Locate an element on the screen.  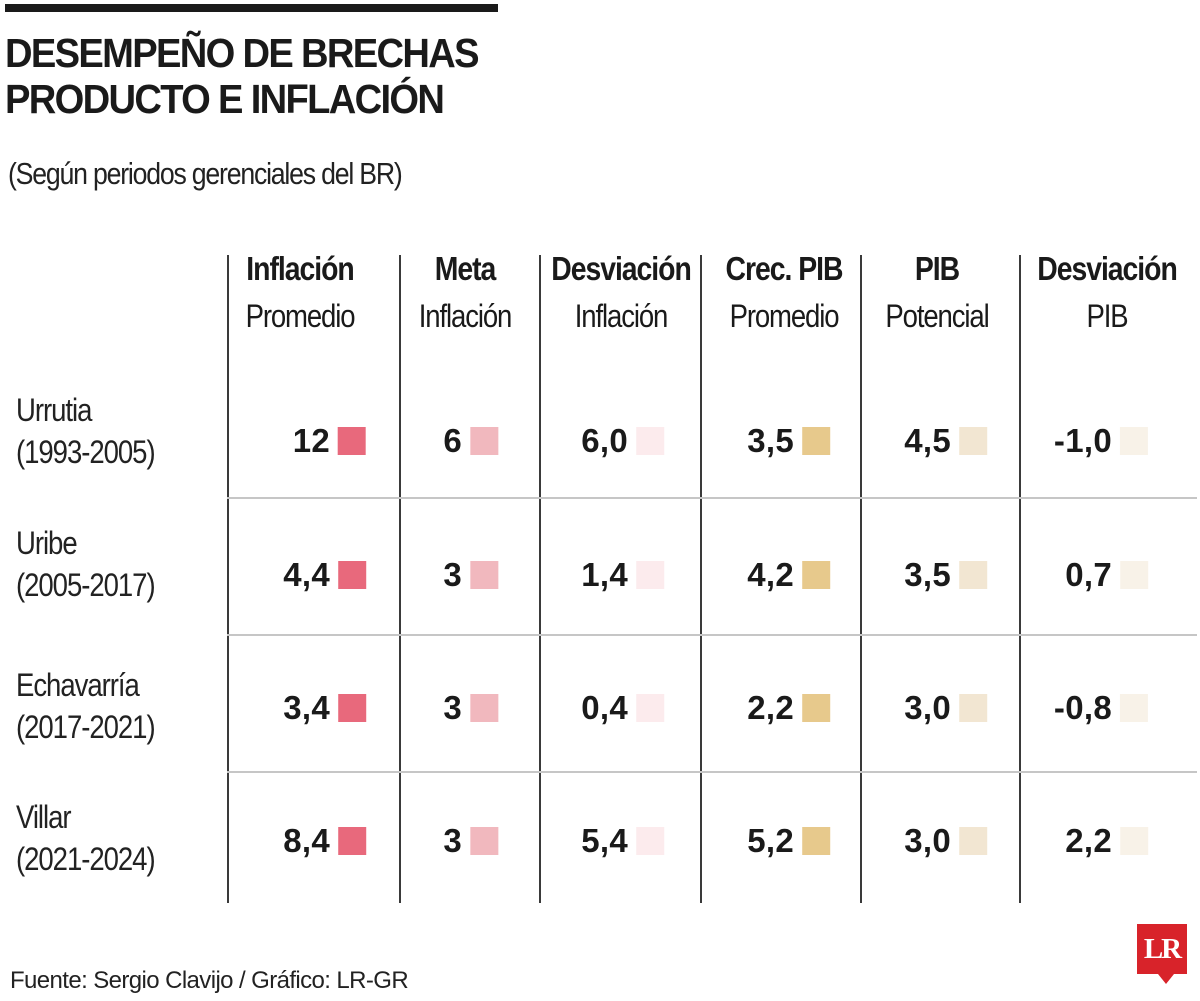
column-header-meta-inflacion: Meta Inflación is located at coordinates (465, 293).